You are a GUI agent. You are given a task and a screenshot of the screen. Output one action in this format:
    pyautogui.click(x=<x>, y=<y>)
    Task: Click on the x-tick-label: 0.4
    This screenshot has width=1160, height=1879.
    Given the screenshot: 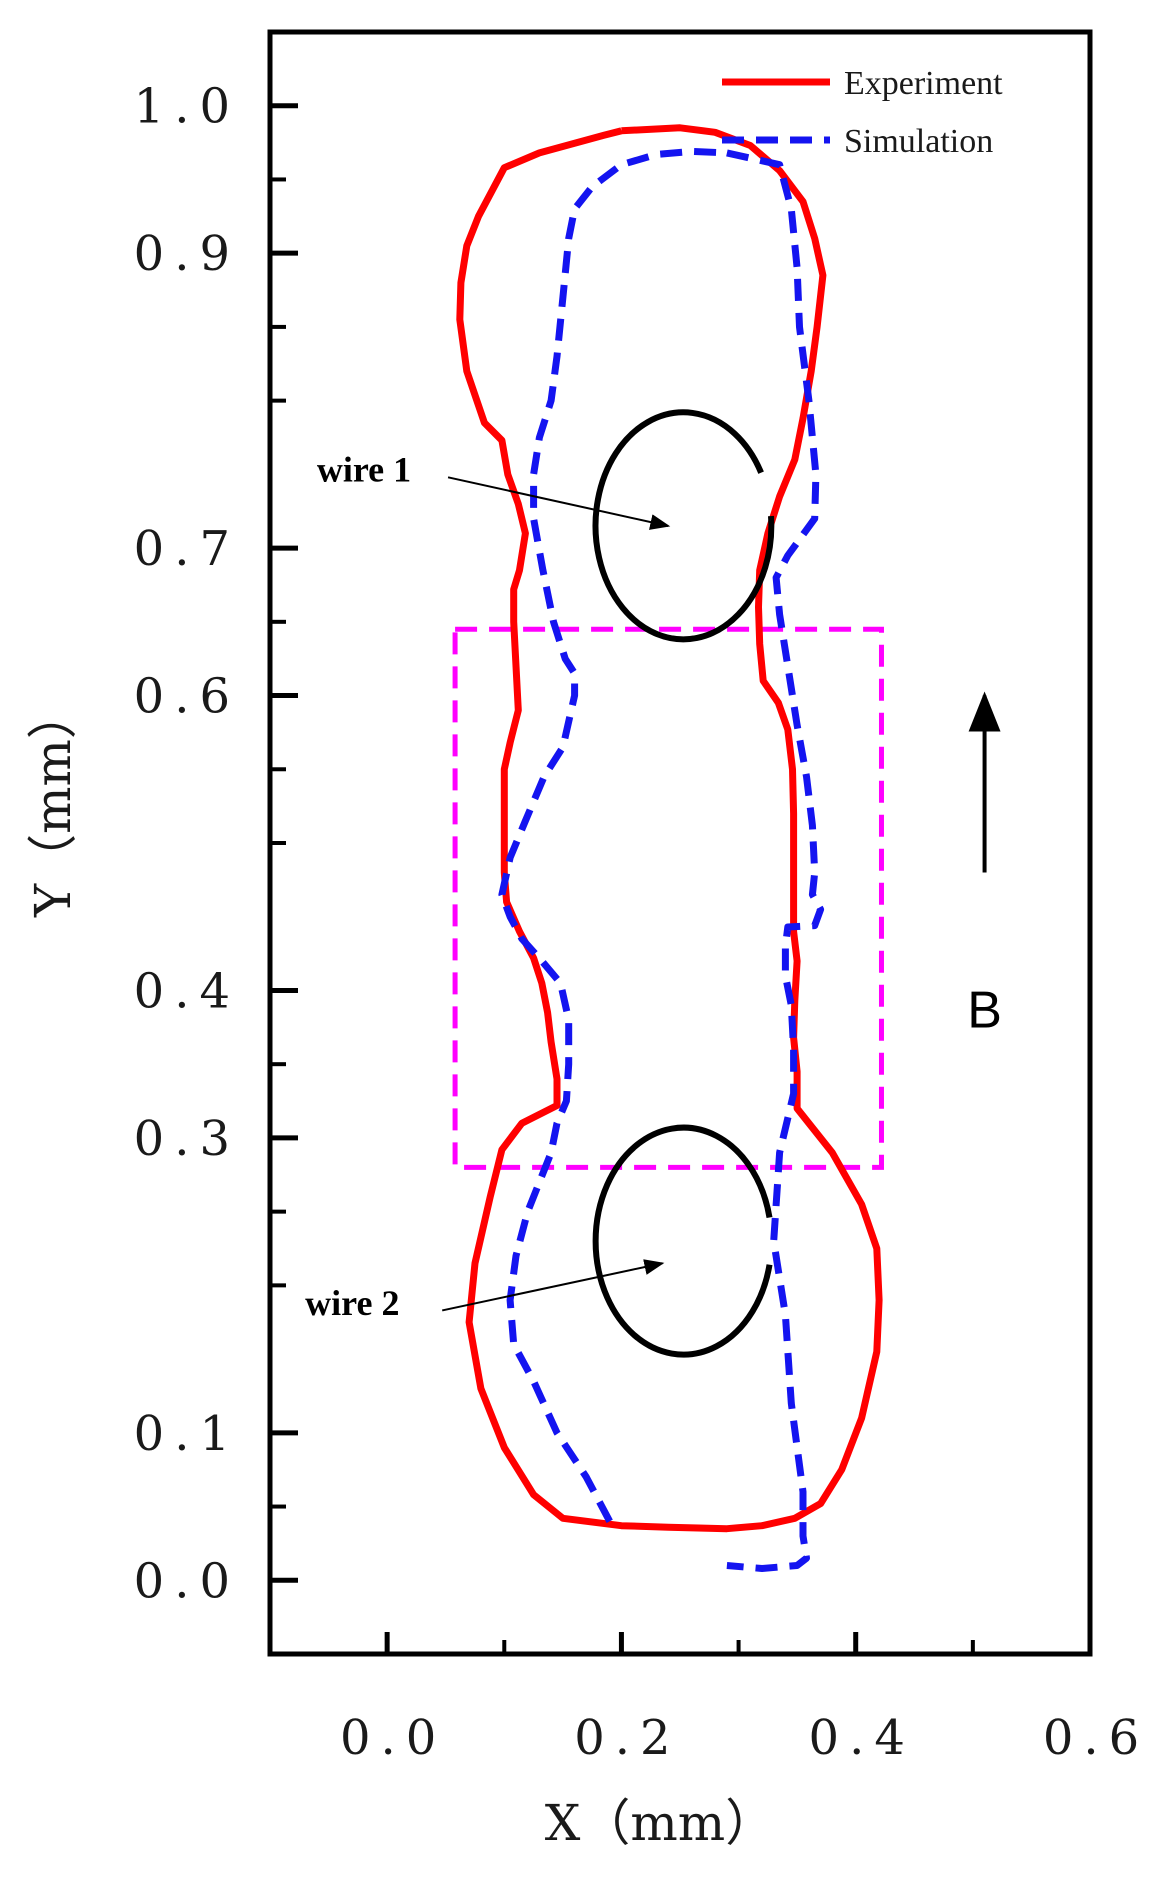 What is the action you would take?
    pyautogui.click(x=862, y=1738)
    